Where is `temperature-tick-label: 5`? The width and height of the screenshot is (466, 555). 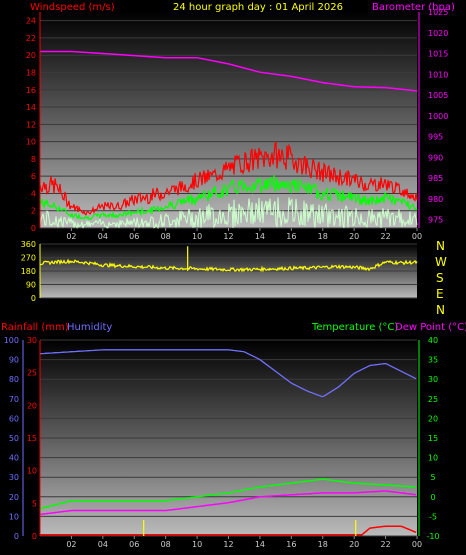
temperature-tick-label: 5 is located at coordinates (432, 477).